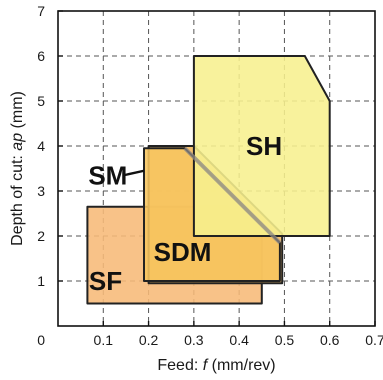  I want to click on y-tick-label-1: 2, so click(41, 236).